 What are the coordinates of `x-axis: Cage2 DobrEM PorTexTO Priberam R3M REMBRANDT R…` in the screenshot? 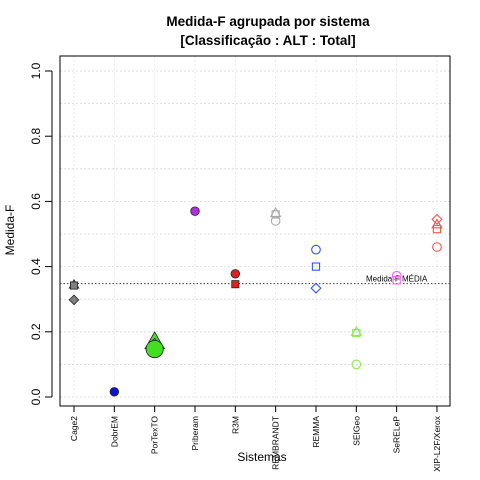 It's located at (255, 438).